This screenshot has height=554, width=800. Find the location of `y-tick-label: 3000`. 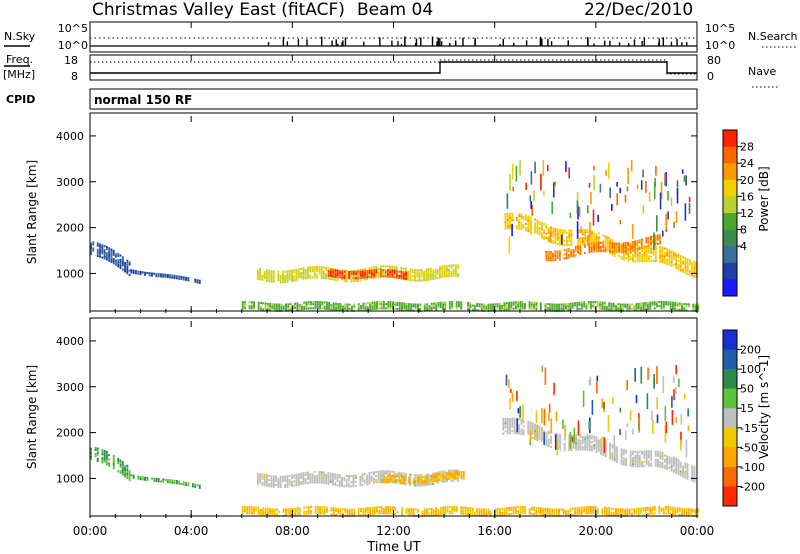

y-tick-label: 3000 is located at coordinates (70, 387).